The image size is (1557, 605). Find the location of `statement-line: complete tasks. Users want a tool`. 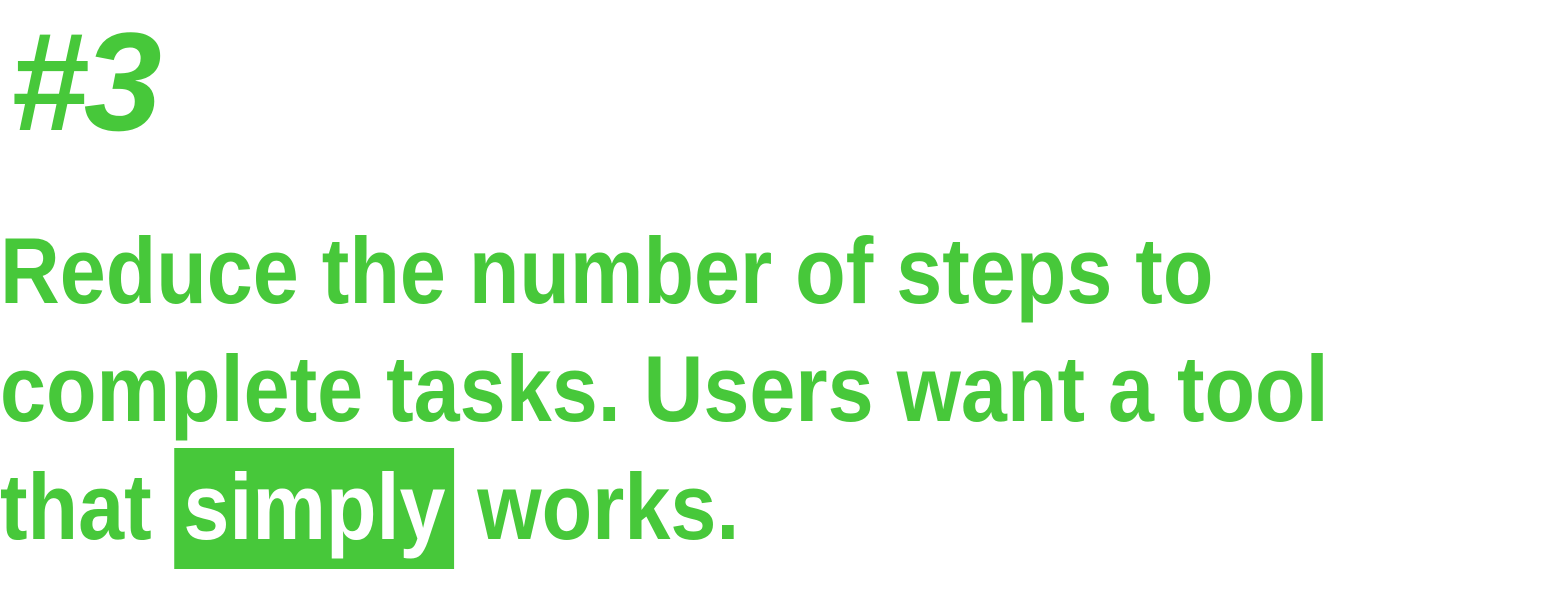

statement-line: complete tasks. Users want a tool is located at coordinates (664, 388).